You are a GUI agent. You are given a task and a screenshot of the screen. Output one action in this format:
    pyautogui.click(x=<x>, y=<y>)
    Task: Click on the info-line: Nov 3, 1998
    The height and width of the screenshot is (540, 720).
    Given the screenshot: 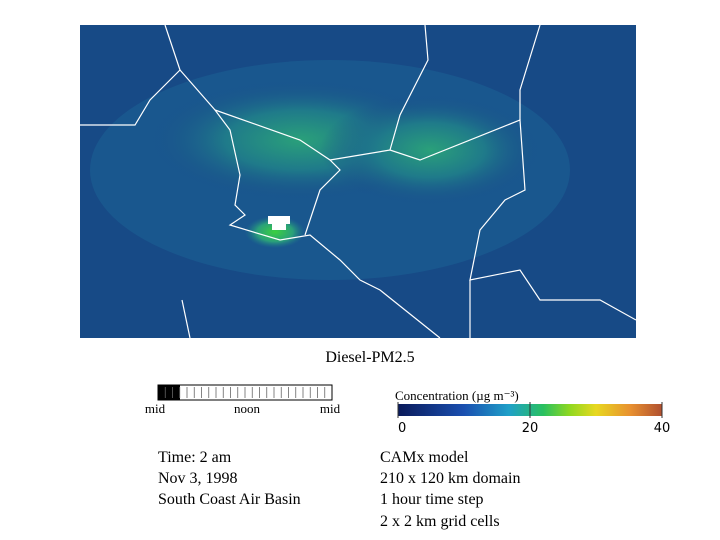 What is the action you would take?
    pyautogui.click(x=198, y=478)
    